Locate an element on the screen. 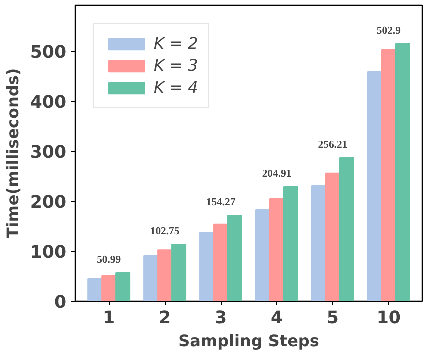  y-tick-label: 400 is located at coordinates (48, 103).